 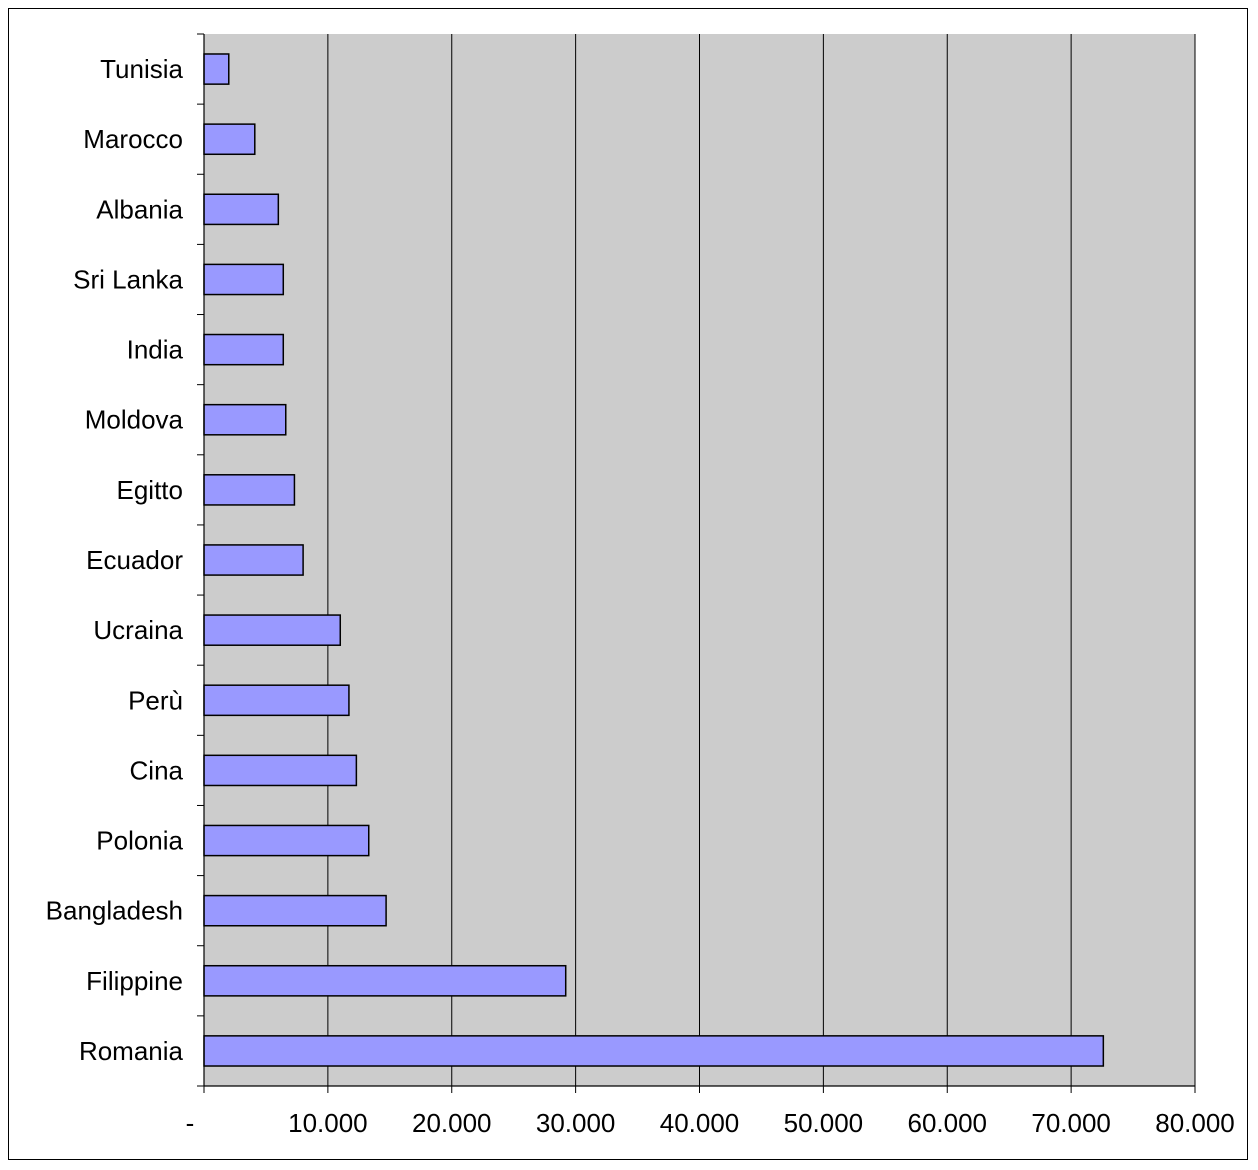 I want to click on category-label: Tunisia, so click(x=141, y=69).